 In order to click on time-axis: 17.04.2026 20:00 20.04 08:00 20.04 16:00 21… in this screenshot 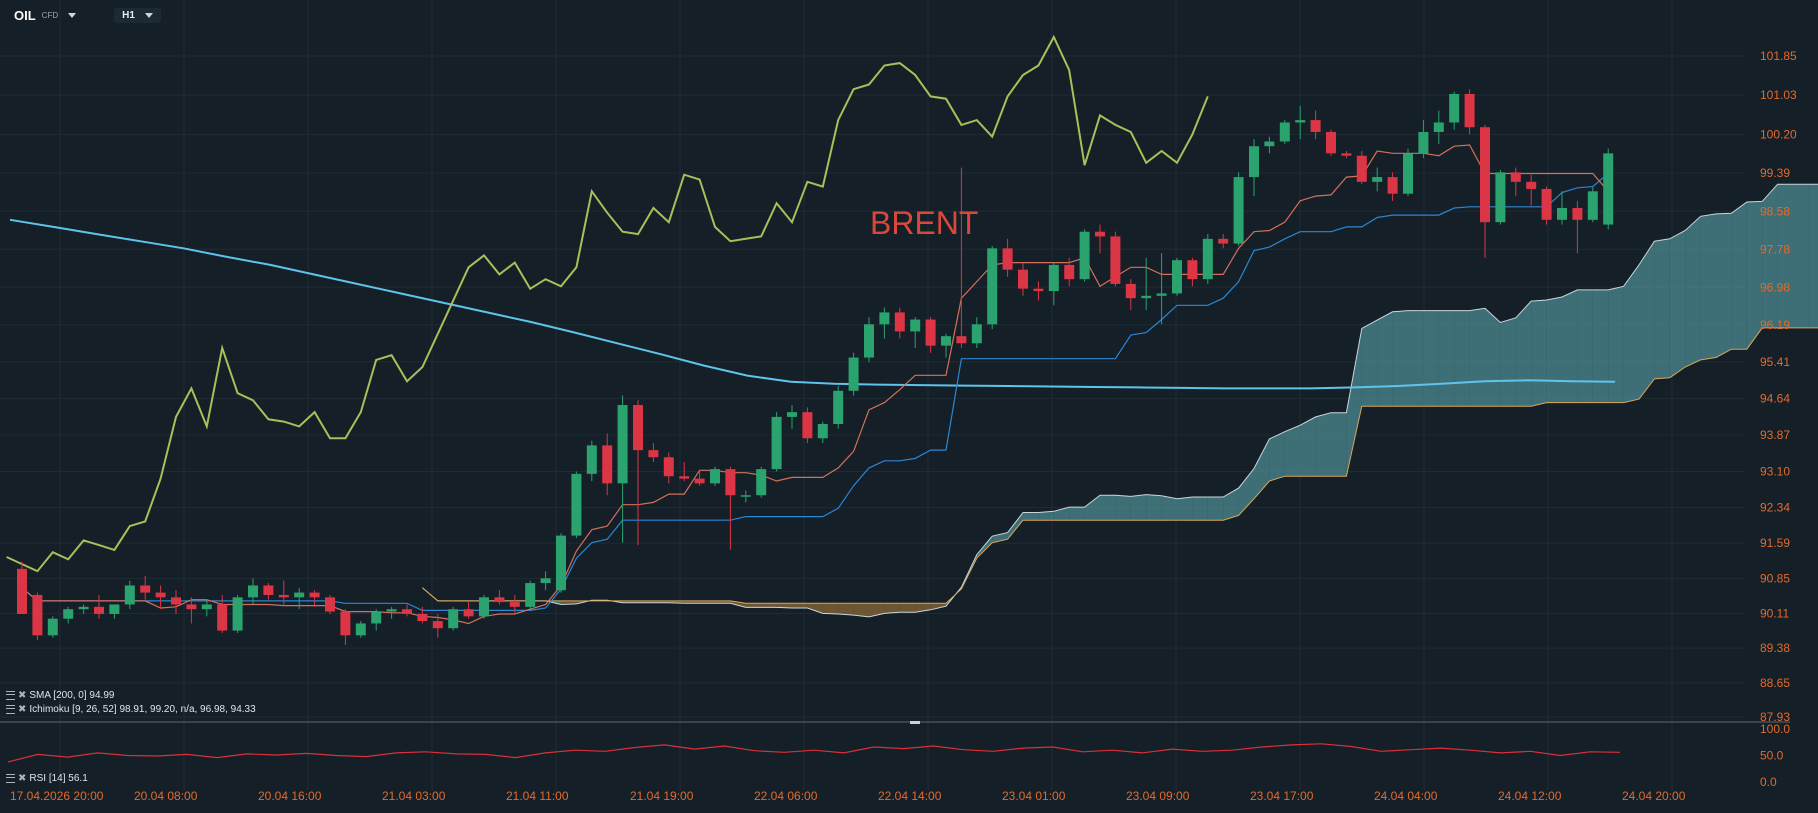, I will do `click(848, 796)`.